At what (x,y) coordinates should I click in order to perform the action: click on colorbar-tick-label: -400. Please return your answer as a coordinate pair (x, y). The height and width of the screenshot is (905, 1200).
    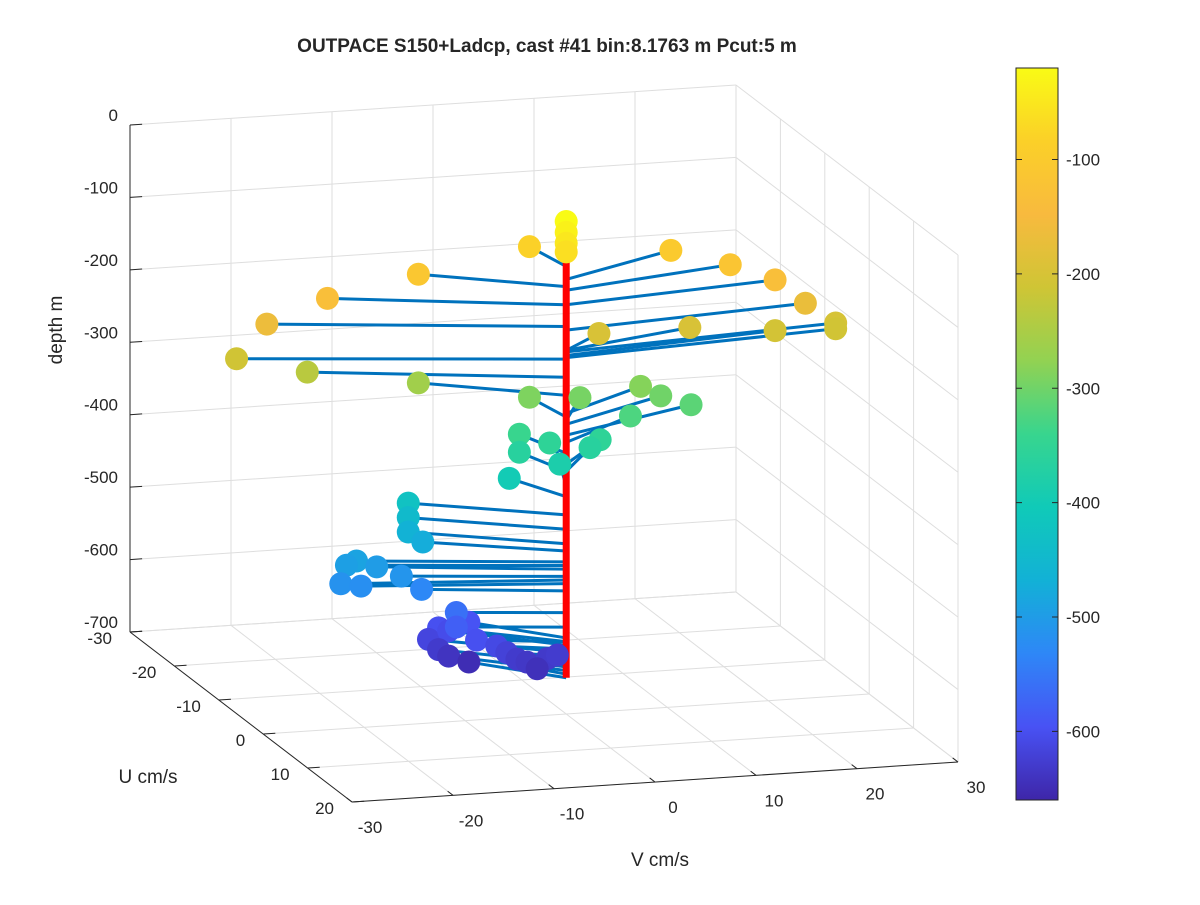
    Looking at the image, I should click on (1083, 503).